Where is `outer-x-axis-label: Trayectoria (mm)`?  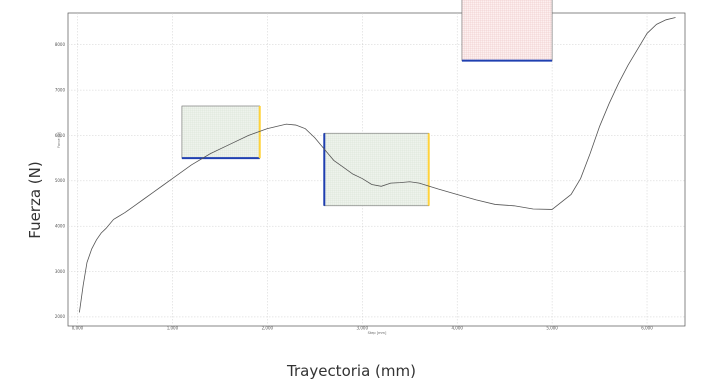
outer-x-axis-label: Trayectoria (mm) is located at coordinates (351, 371).